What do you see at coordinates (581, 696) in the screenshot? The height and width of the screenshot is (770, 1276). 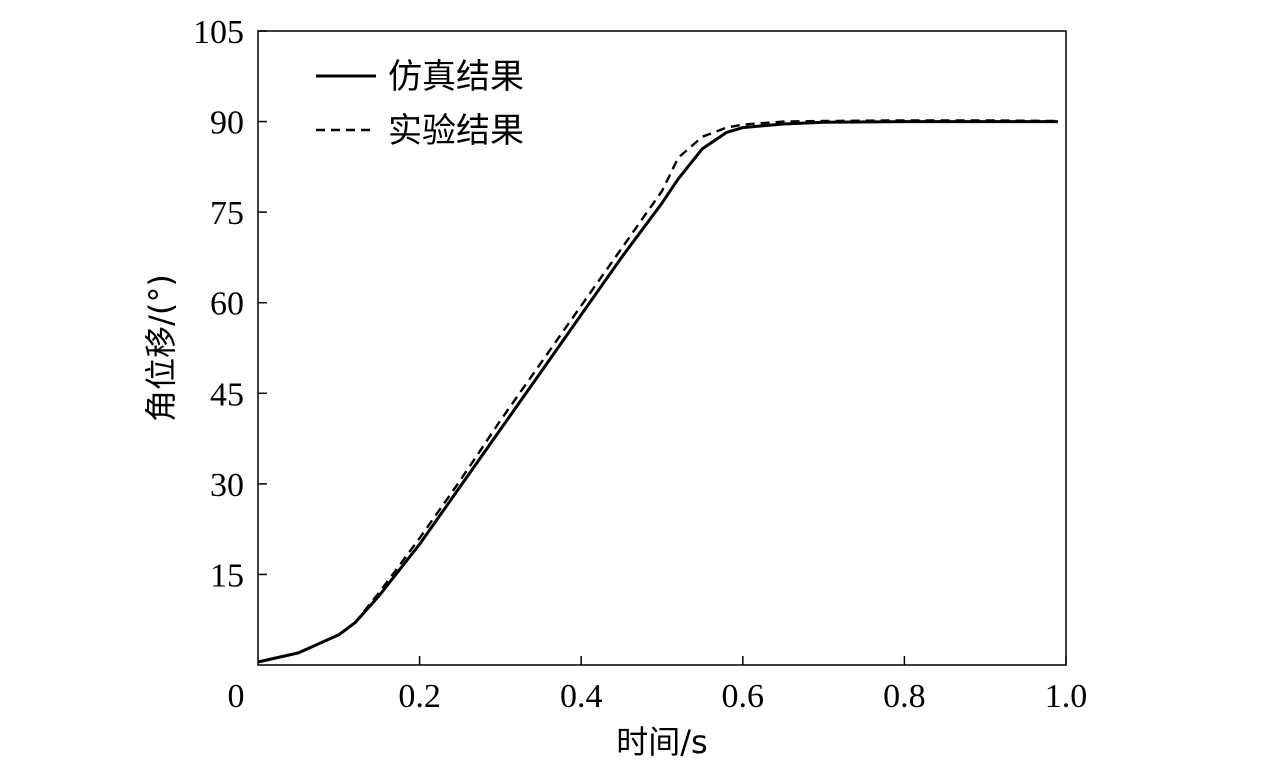 I see `x-tick-label: 0.4` at bounding box center [581, 696].